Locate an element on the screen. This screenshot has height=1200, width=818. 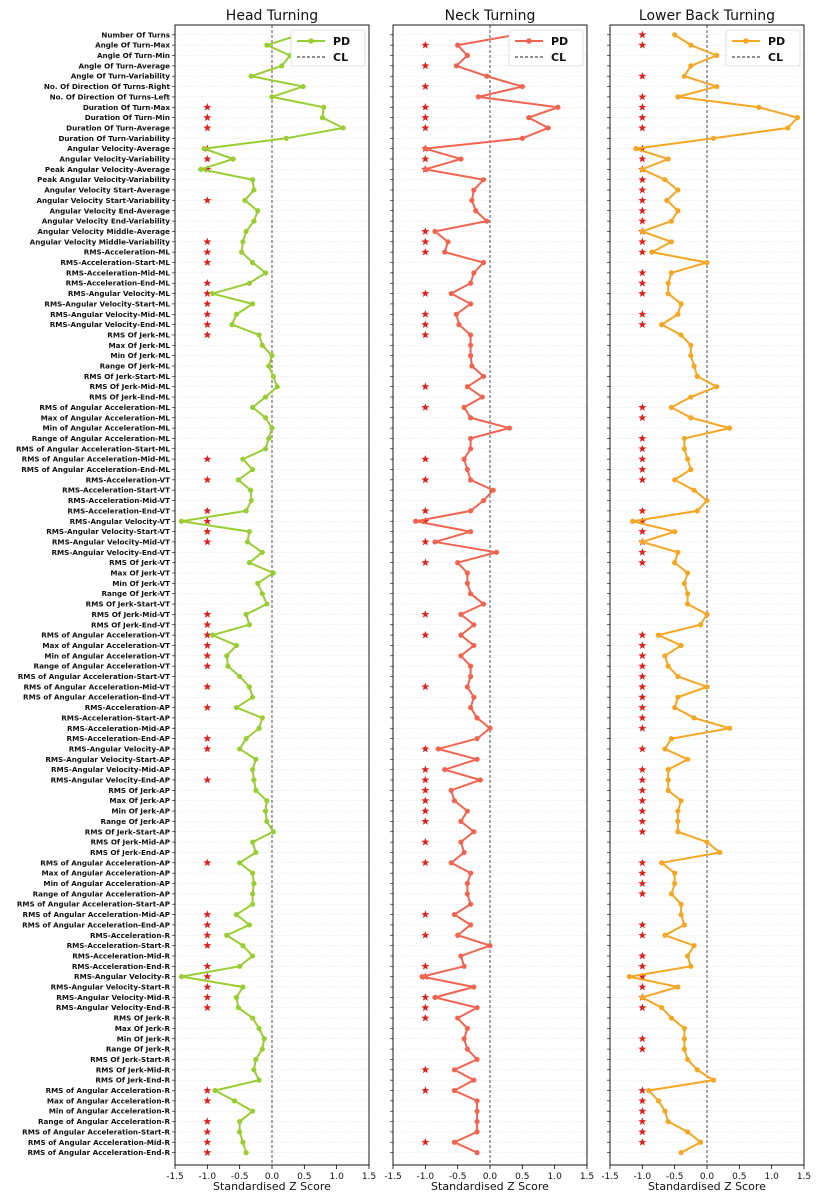
y-category-label: Peak Angular Velocity-Average is located at coordinates (107, 169).